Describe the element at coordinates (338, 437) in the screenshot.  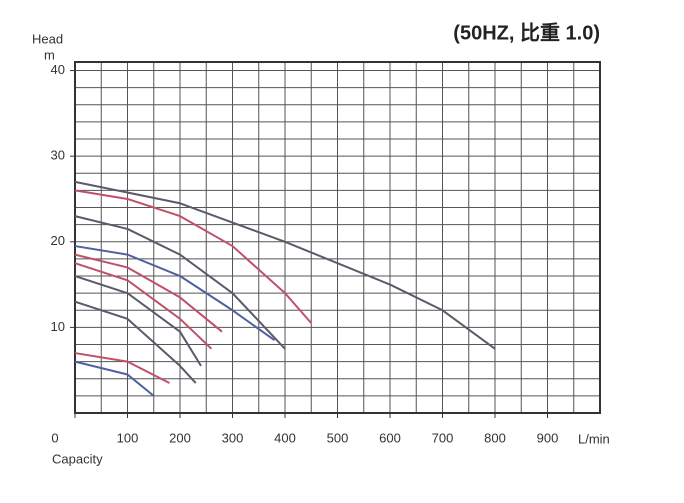
I see `x-tick-label: 500` at that location.